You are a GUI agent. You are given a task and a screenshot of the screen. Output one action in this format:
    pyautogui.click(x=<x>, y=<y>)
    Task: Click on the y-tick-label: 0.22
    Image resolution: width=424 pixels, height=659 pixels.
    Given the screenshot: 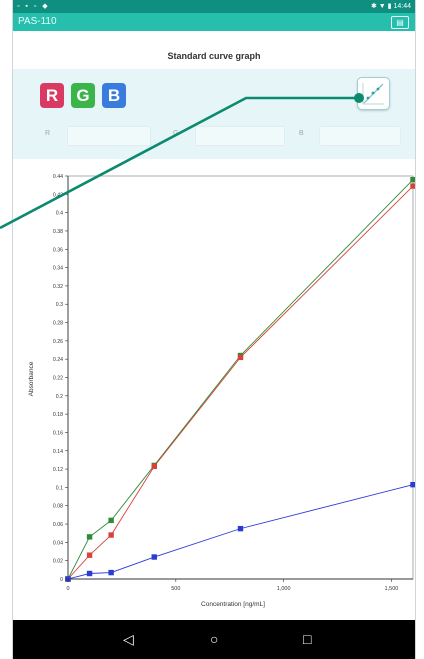 What is the action you would take?
    pyautogui.click(x=58, y=379)
    